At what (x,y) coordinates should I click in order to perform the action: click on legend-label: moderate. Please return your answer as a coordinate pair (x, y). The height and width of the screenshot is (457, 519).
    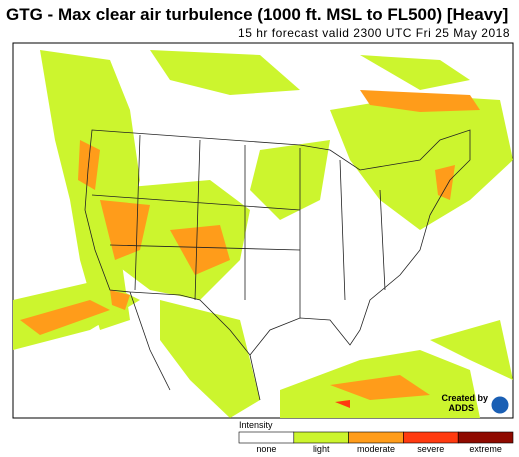
    Looking at the image, I should click on (376, 449).